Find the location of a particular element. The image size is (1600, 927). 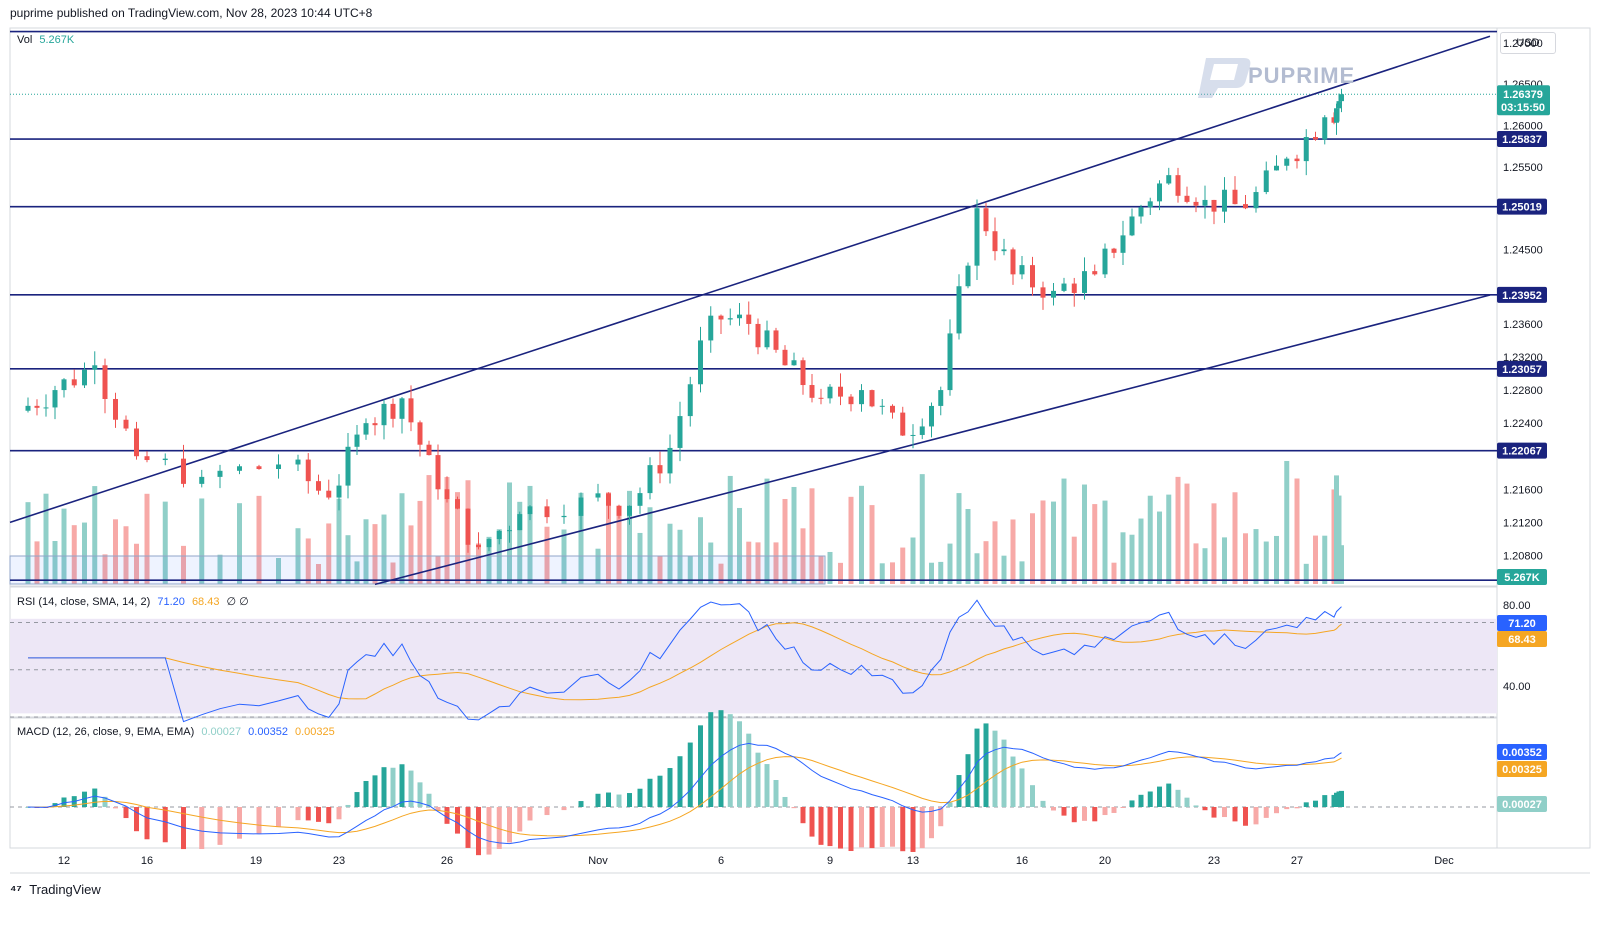

level-price-tag: 1.23952 is located at coordinates (1522, 294).